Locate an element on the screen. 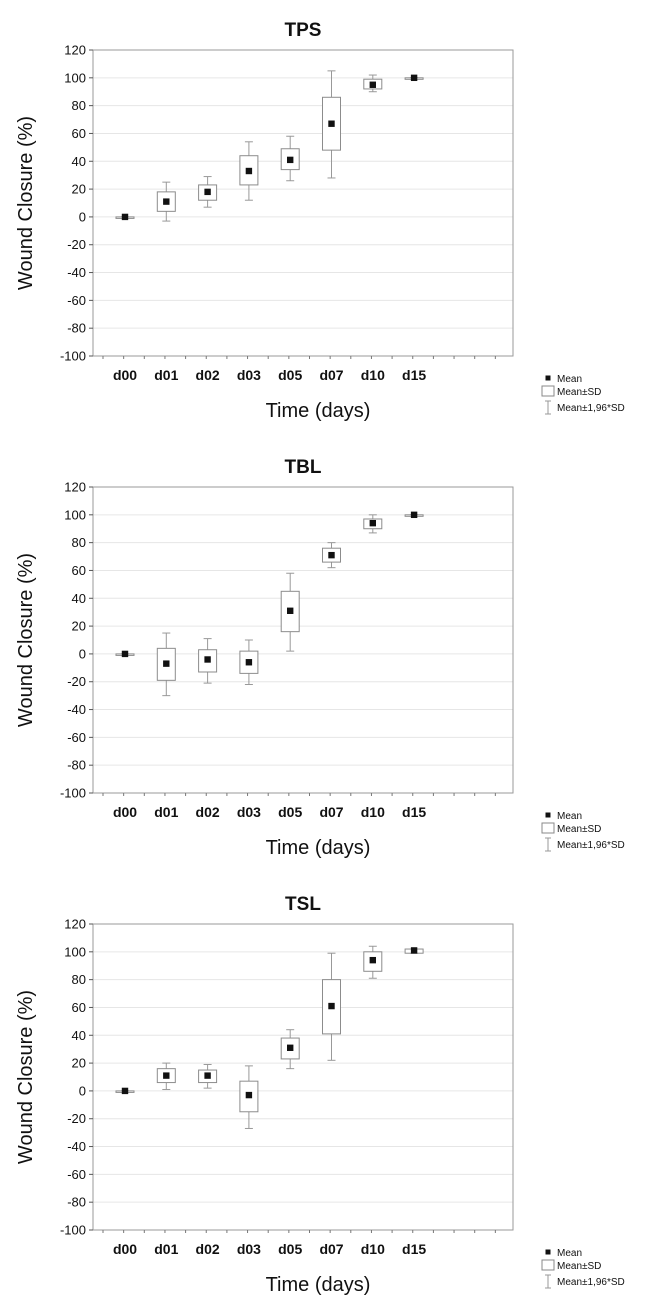  chart-title: TPS is located at coordinates (303, 30).